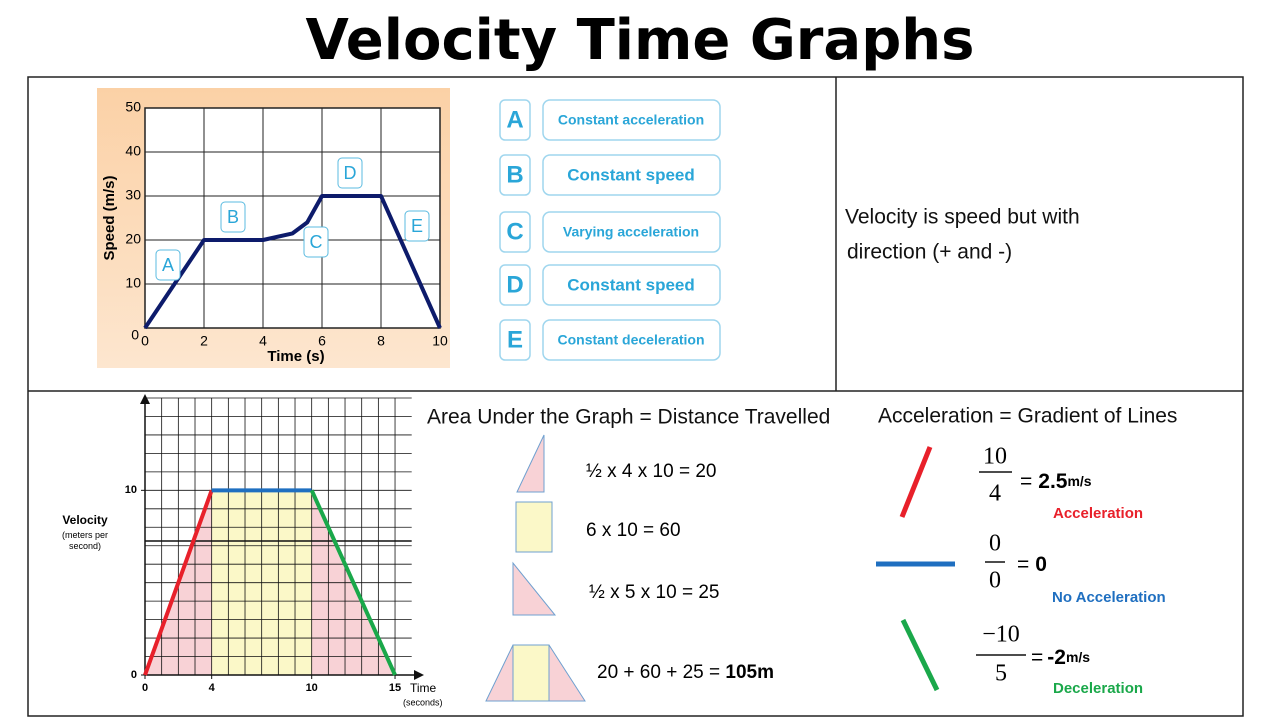 Image resolution: width=1280 pixels, height=720 pixels. What do you see at coordinates (395, 688) in the screenshot?
I see `x-tick-label: 15` at bounding box center [395, 688].